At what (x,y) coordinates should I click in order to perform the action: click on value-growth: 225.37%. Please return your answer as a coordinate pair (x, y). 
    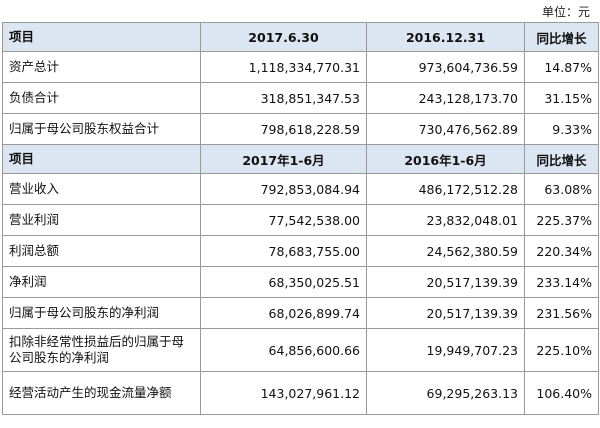
    Looking at the image, I should click on (561, 220).